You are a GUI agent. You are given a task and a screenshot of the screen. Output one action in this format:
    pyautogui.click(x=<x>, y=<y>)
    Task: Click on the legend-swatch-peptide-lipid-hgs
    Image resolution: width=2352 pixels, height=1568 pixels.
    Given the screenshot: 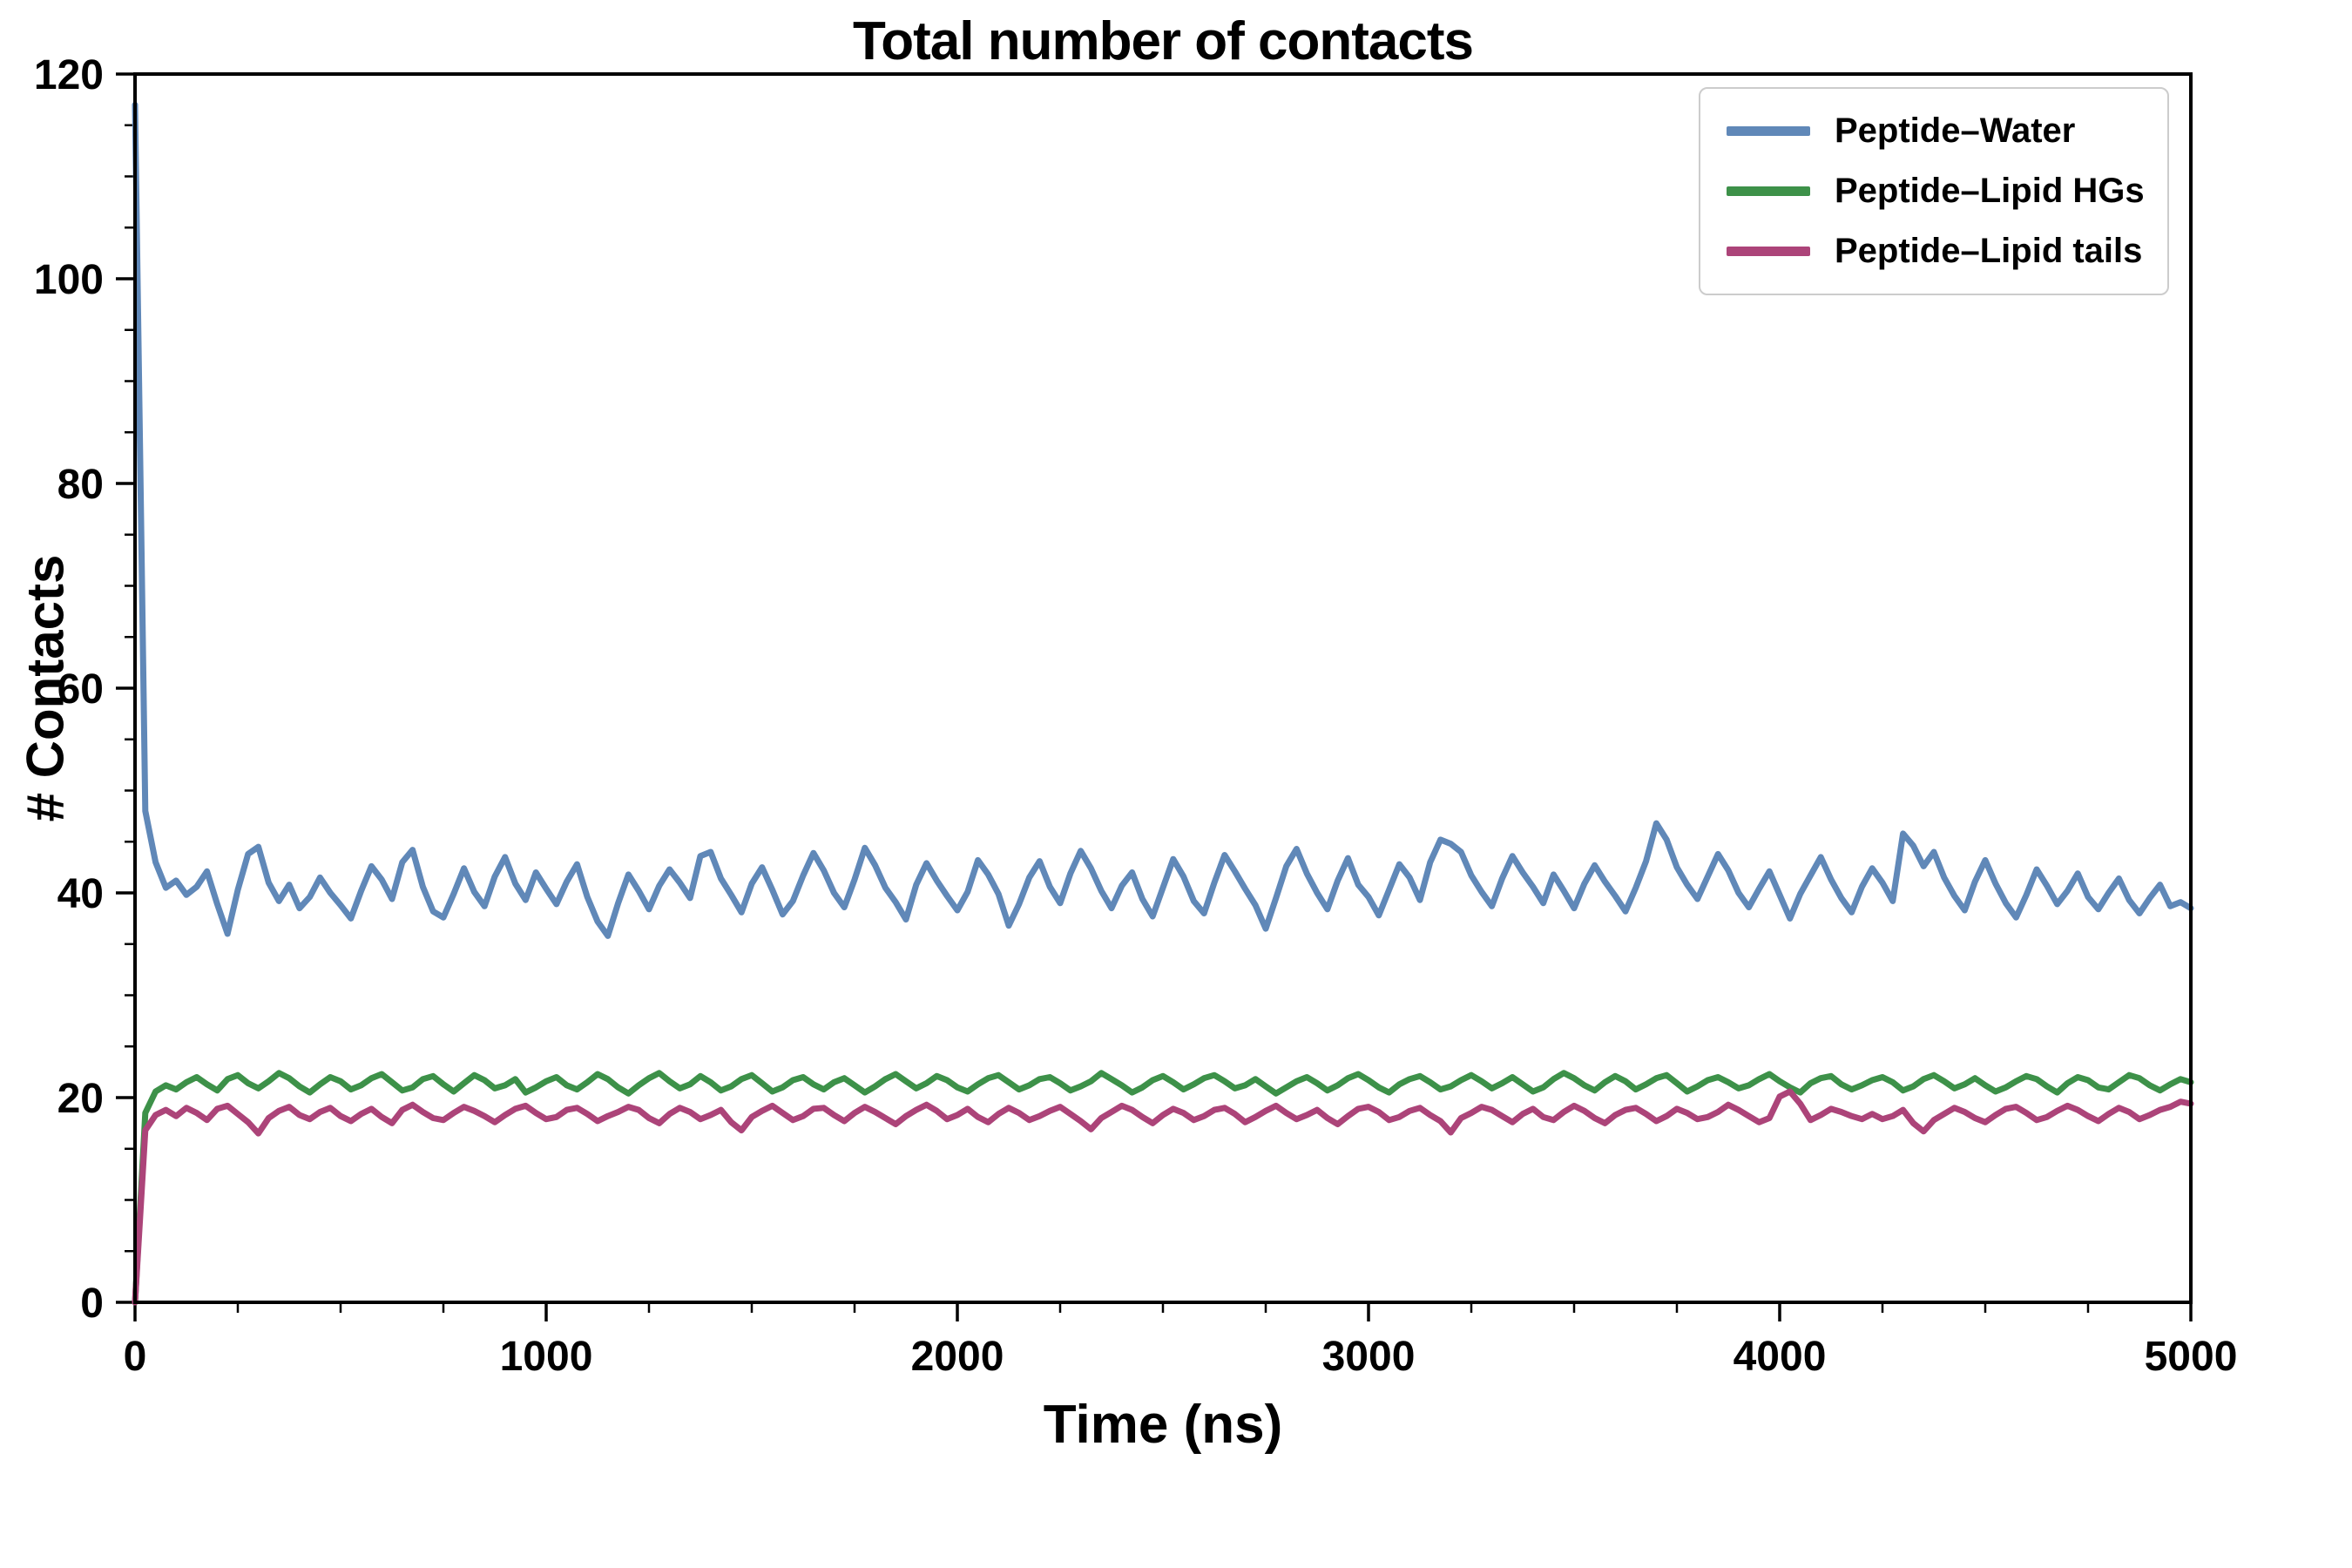 What is the action you would take?
    pyautogui.click(x=1768, y=191)
    